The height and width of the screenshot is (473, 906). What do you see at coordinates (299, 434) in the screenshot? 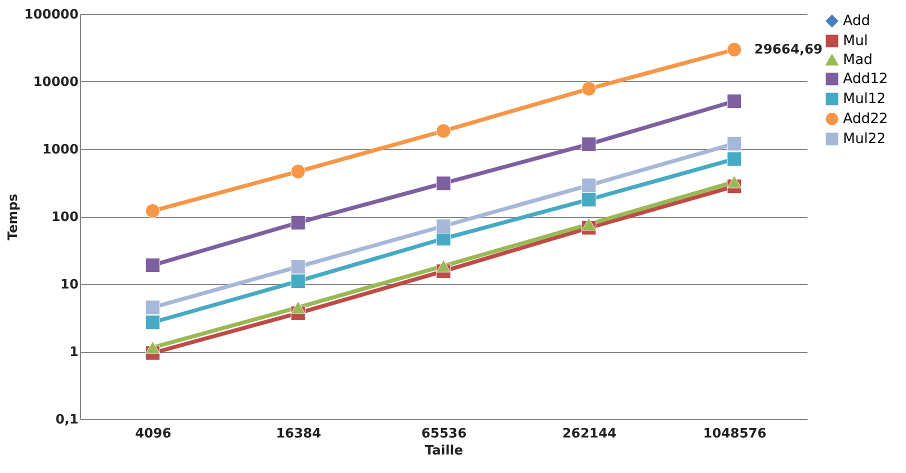
I see `x-tick-label: 16384` at bounding box center [299, 434].